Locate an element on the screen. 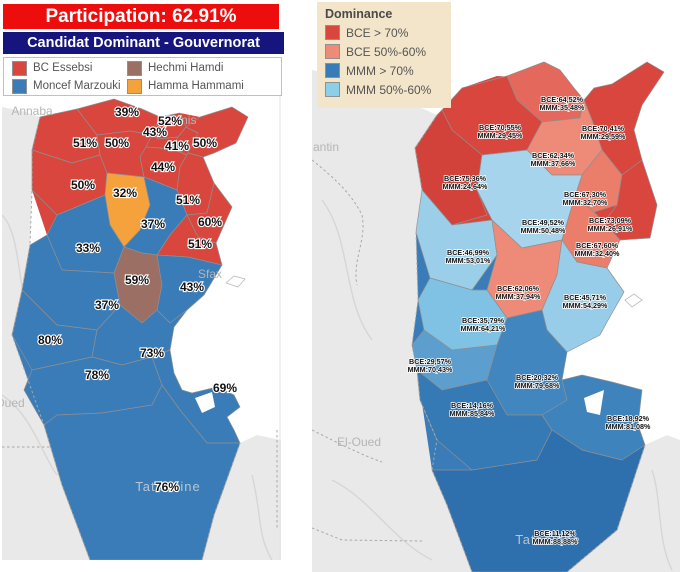  legend-item-hechmi-hamdi: Hechmi Hamdi is located at coordinates (204, 68).